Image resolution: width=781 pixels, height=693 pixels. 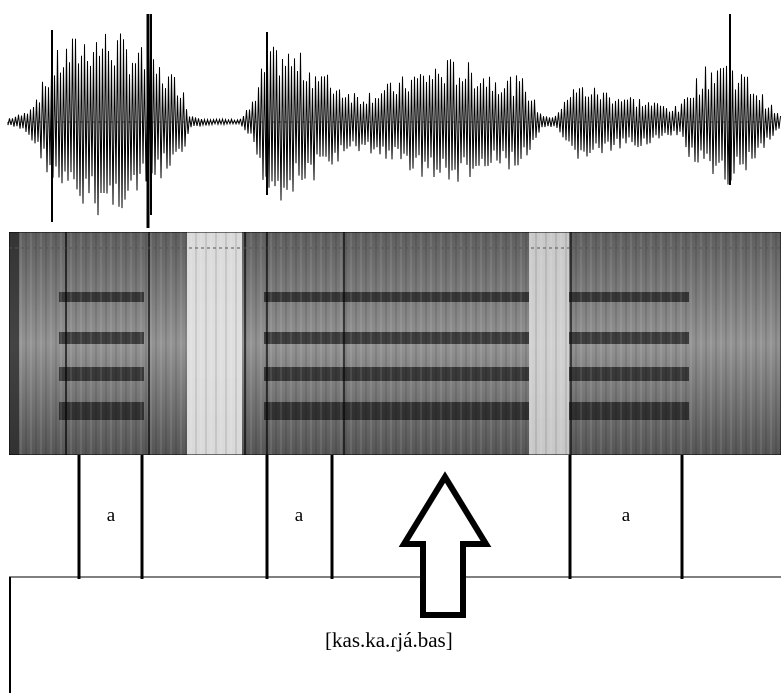 I want to click on transcription-label: [kas.ka.ɾjá.bas], so click(x=389, y=640).